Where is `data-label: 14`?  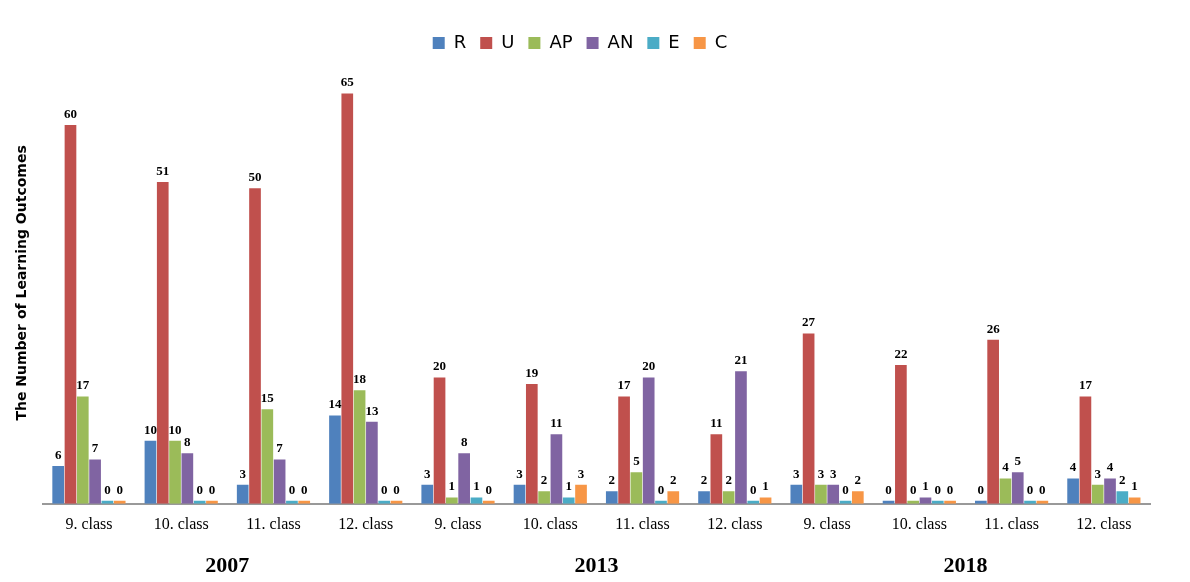 data-label: 14 is located at coordinates (335, 404).